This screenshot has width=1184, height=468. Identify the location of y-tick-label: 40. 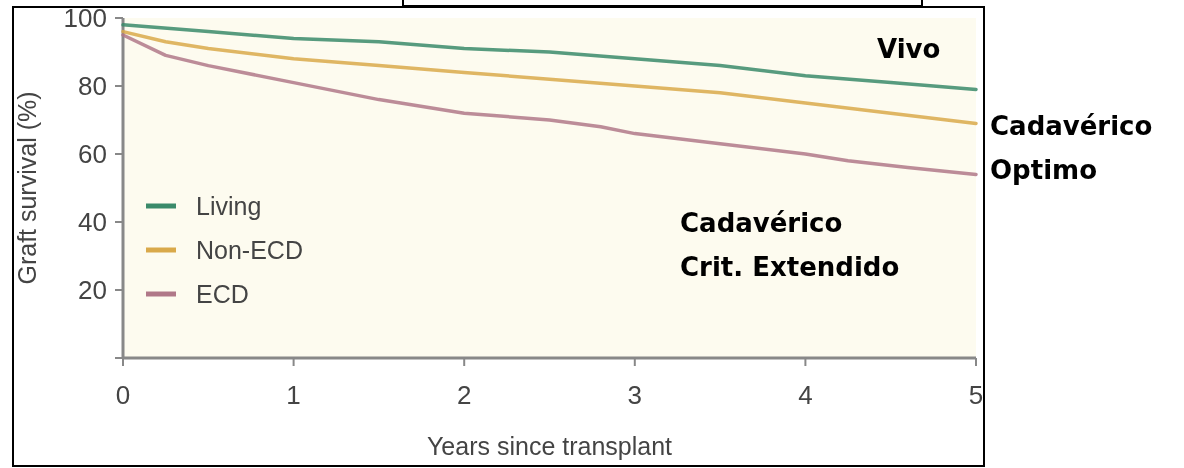
(92, 222).